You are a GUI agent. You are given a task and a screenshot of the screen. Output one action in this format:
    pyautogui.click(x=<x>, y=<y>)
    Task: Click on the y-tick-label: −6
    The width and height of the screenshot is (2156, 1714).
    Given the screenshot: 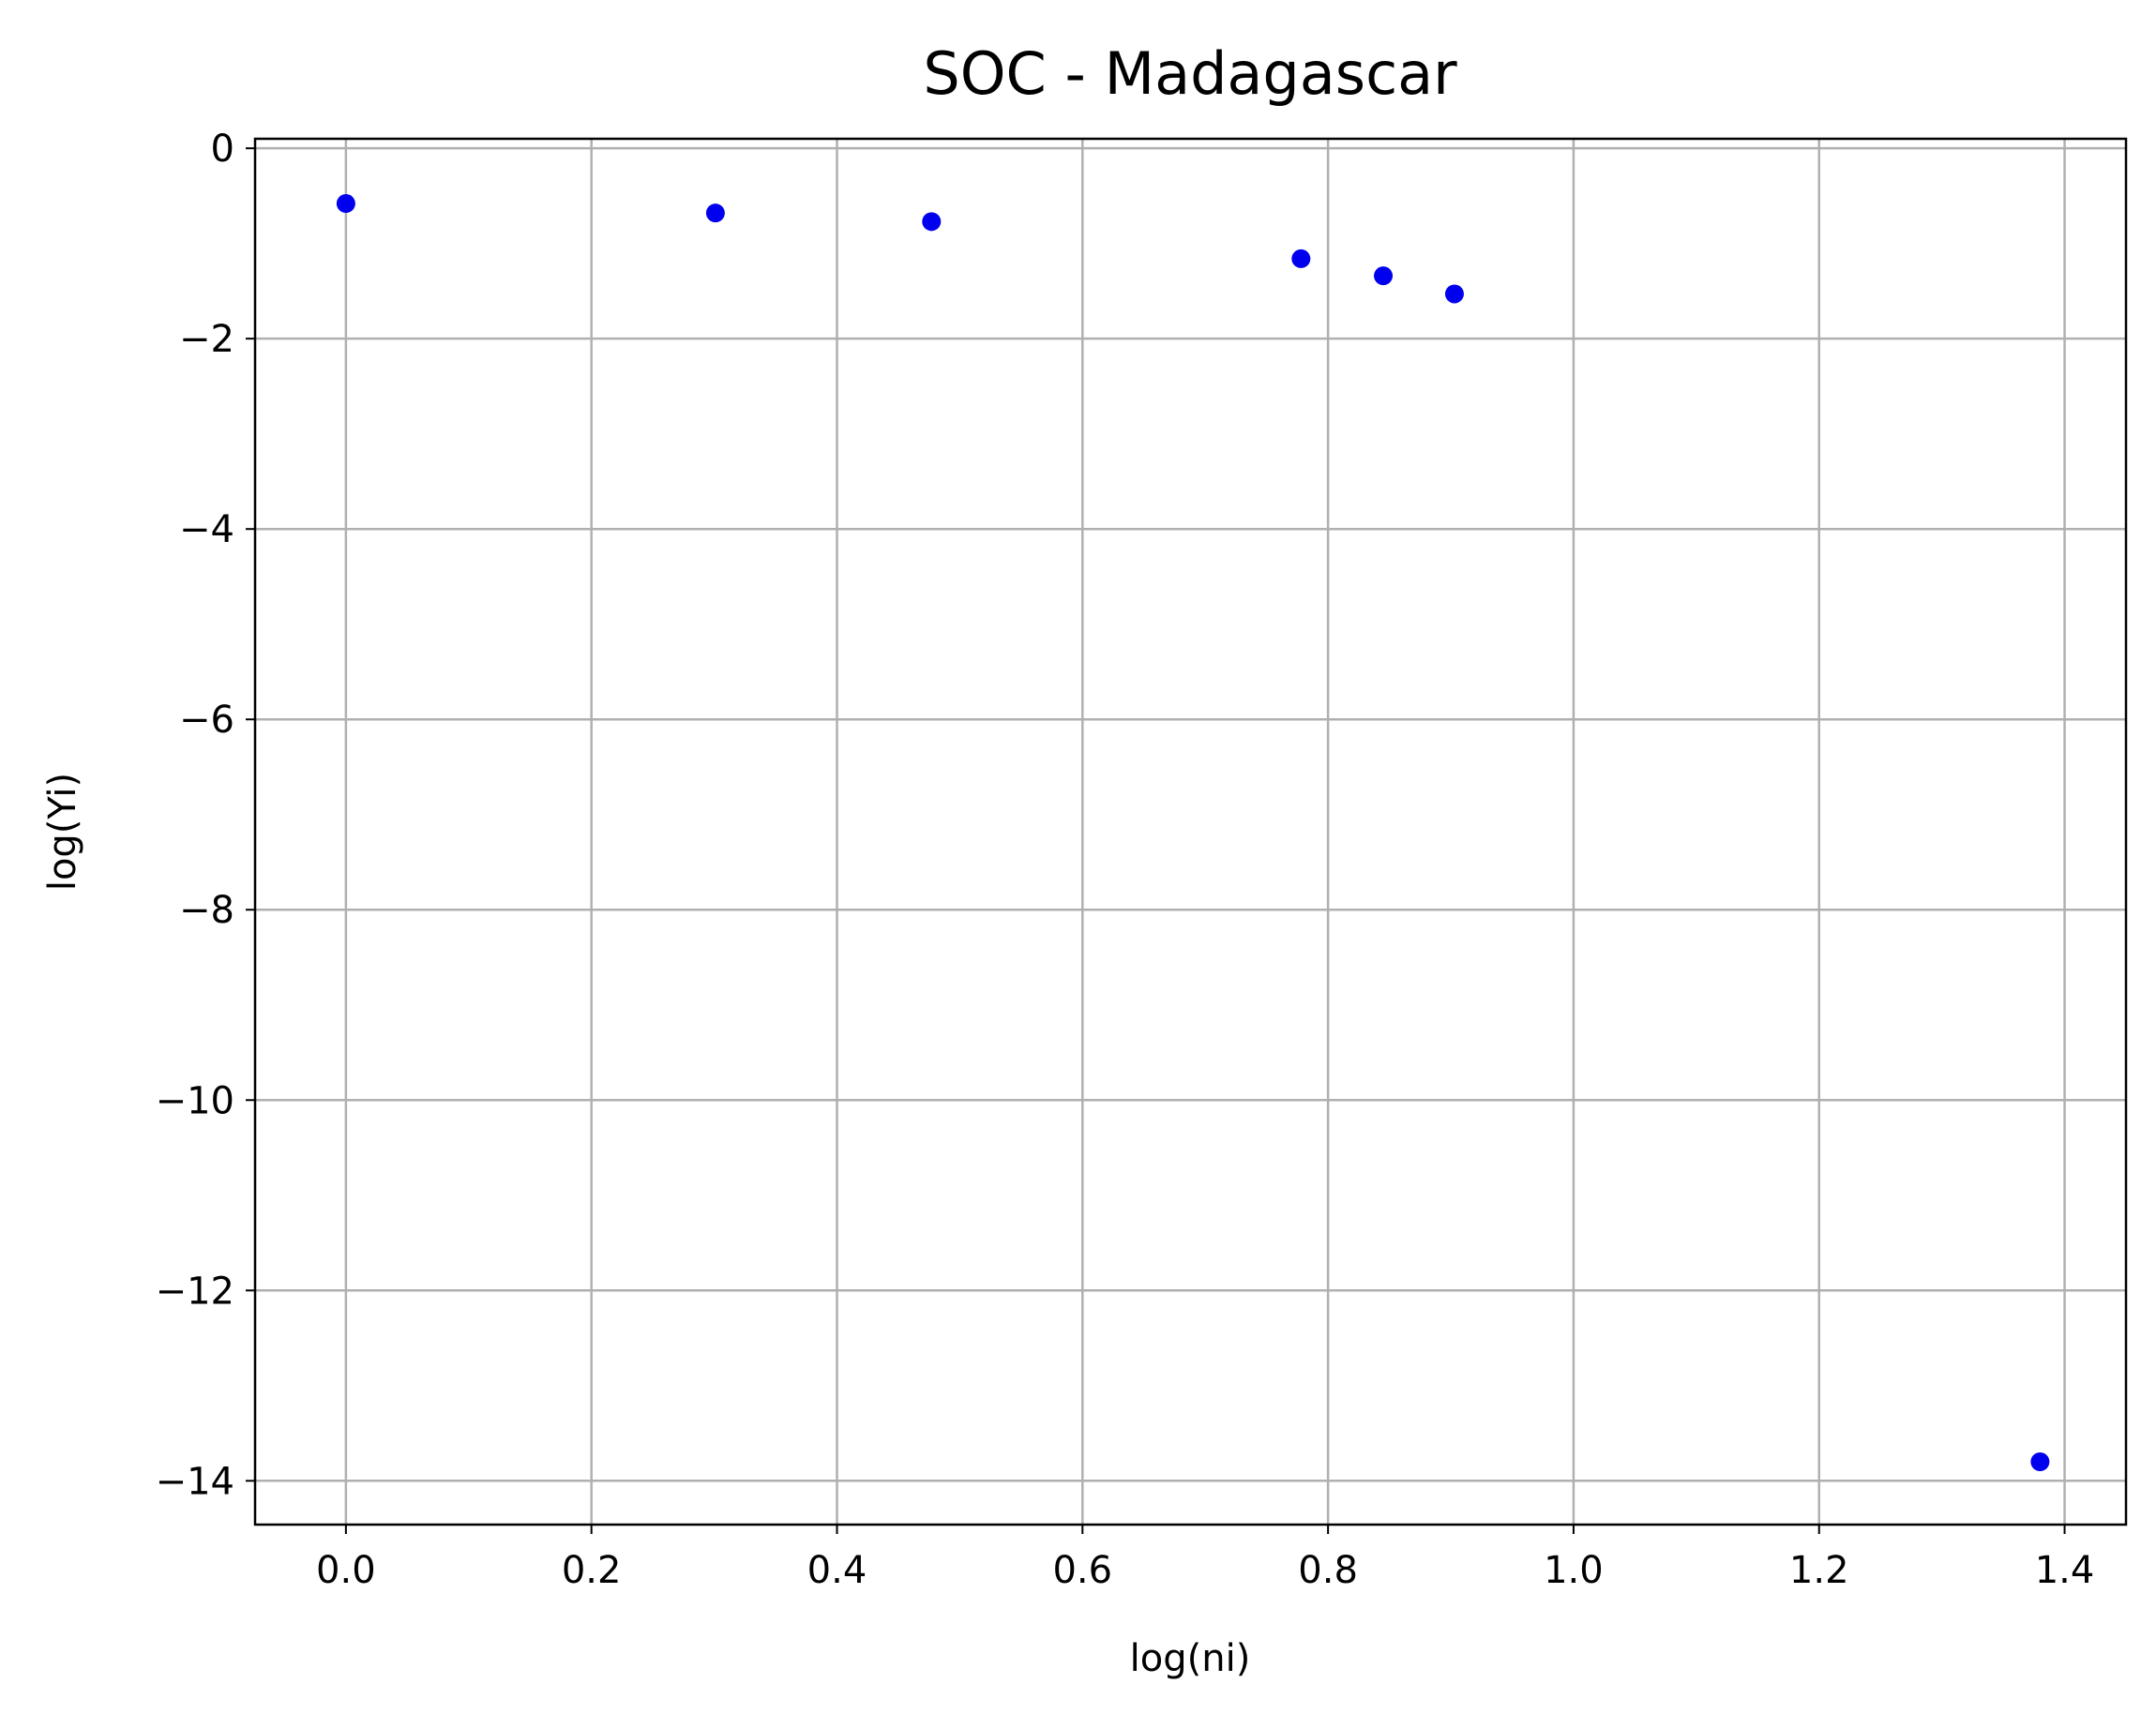 What is the action you would take?
    pyautogui.click(x=206, y=720)
    